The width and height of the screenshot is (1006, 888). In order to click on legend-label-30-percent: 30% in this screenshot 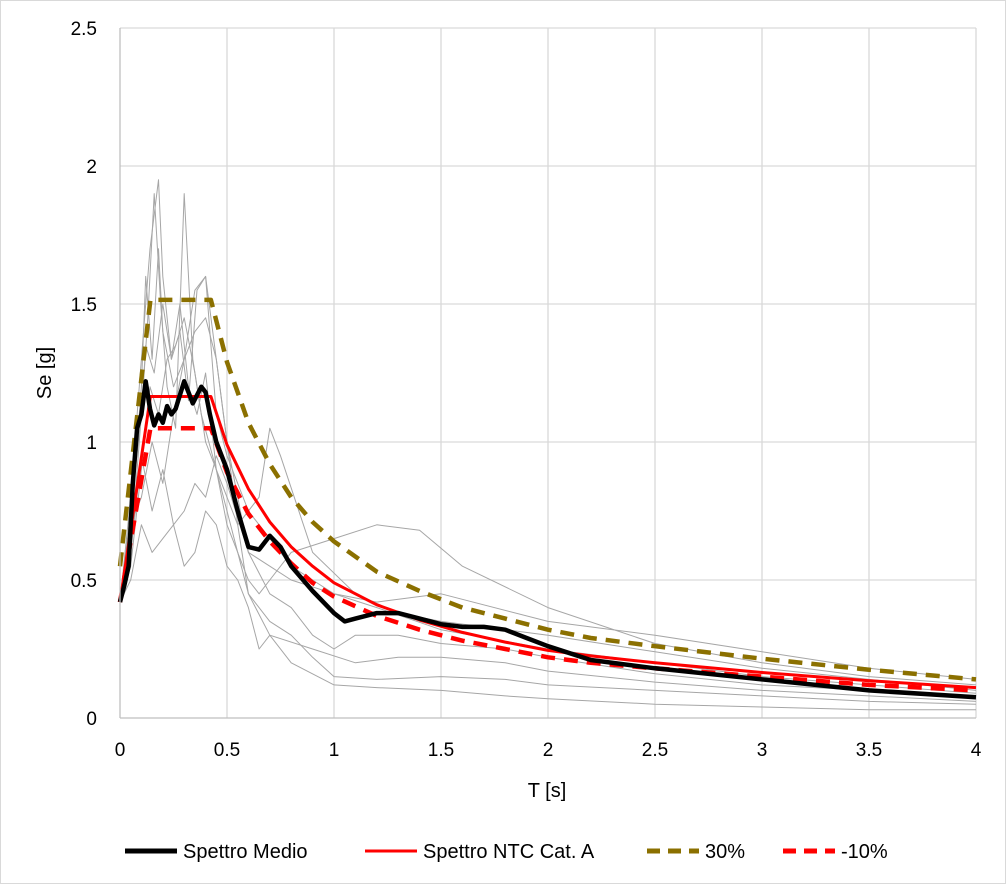, I will do `click(725, 852)`.